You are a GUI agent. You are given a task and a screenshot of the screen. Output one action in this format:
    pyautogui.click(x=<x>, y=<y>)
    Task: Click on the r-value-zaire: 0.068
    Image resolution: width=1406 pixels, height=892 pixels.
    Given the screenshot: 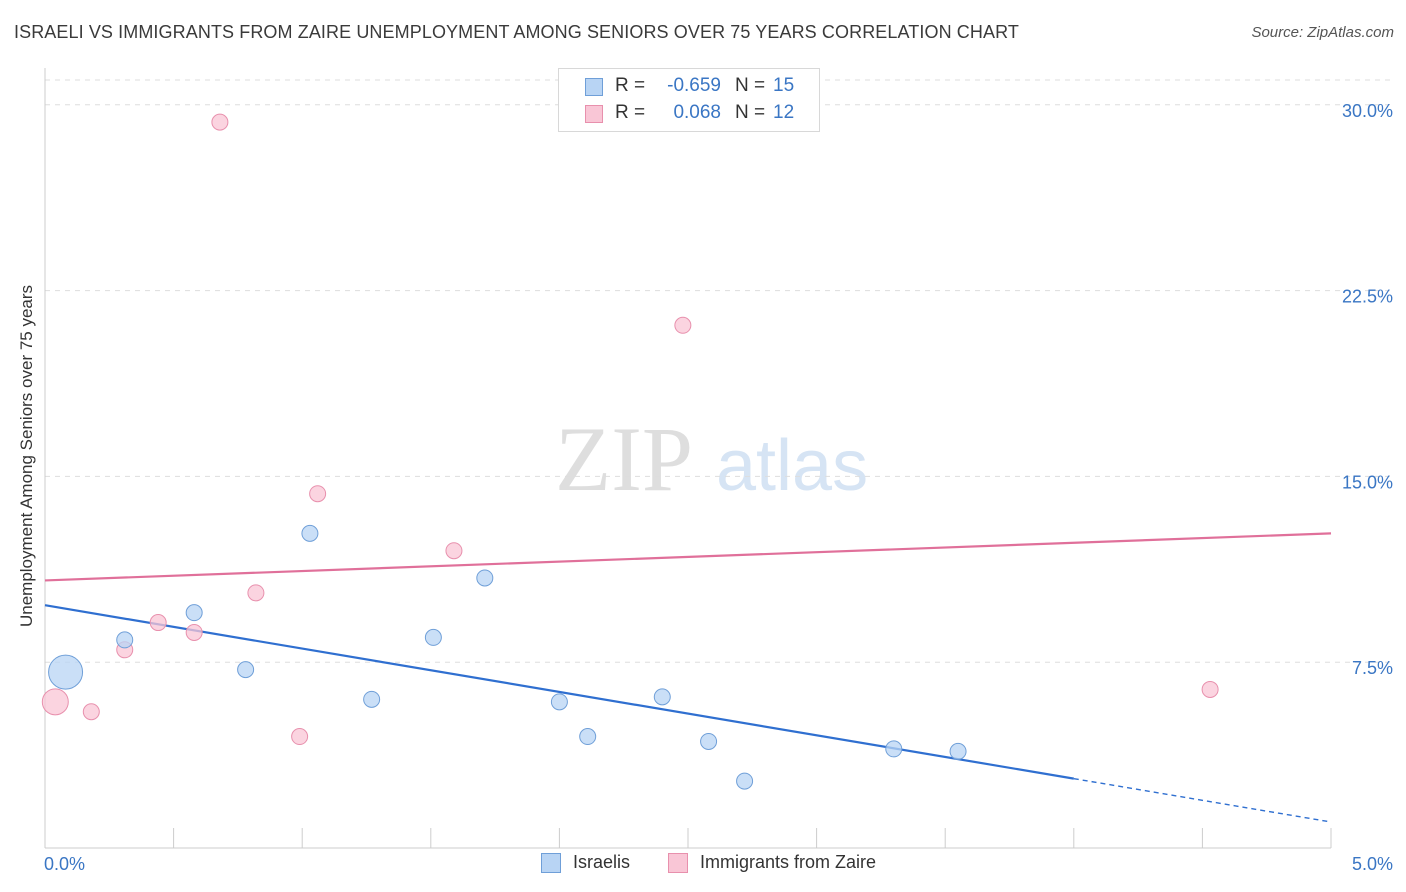 What is the action you would take?
    pyautogui.click(x=697, y=112)
    